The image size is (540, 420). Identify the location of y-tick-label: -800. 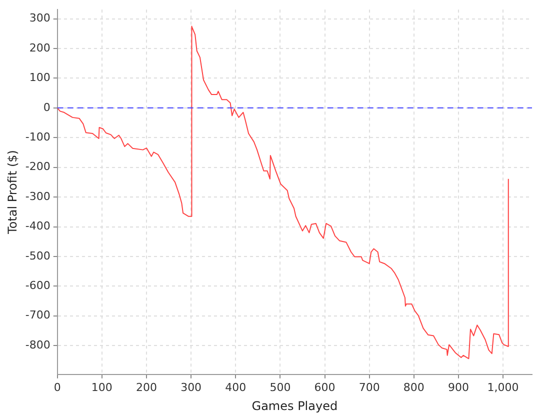
(37, 345).